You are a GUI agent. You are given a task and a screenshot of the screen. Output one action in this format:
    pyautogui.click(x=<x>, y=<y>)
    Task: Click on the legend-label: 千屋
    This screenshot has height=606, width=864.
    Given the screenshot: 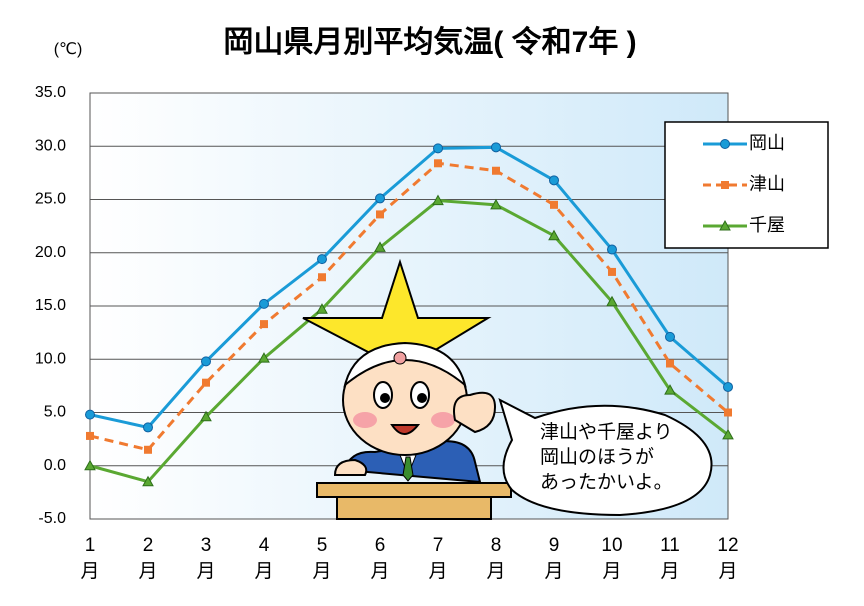 What is the action you would take?
    pyautogui.click(x=767, y=225)
    